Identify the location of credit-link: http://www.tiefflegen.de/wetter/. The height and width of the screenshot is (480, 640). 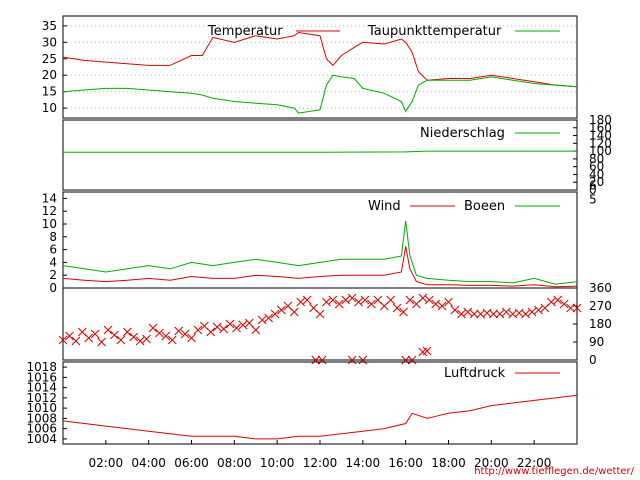
(554, 471).